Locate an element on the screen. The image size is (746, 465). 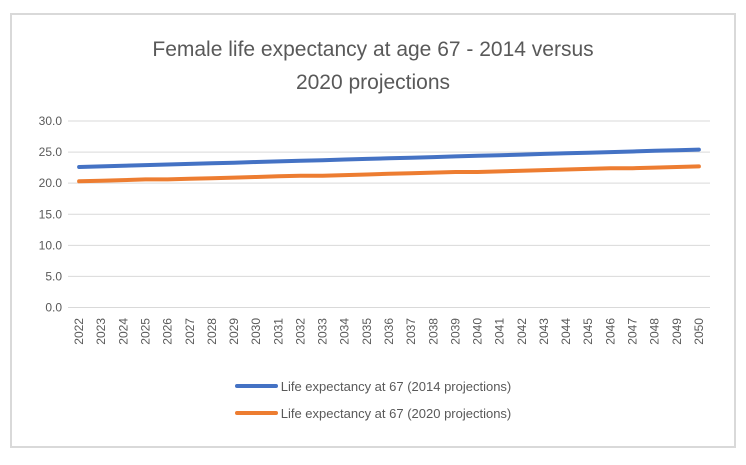
legend-label-2020: Life expectancy at 67 (2020 projections) is located at coordinates (396, 413).